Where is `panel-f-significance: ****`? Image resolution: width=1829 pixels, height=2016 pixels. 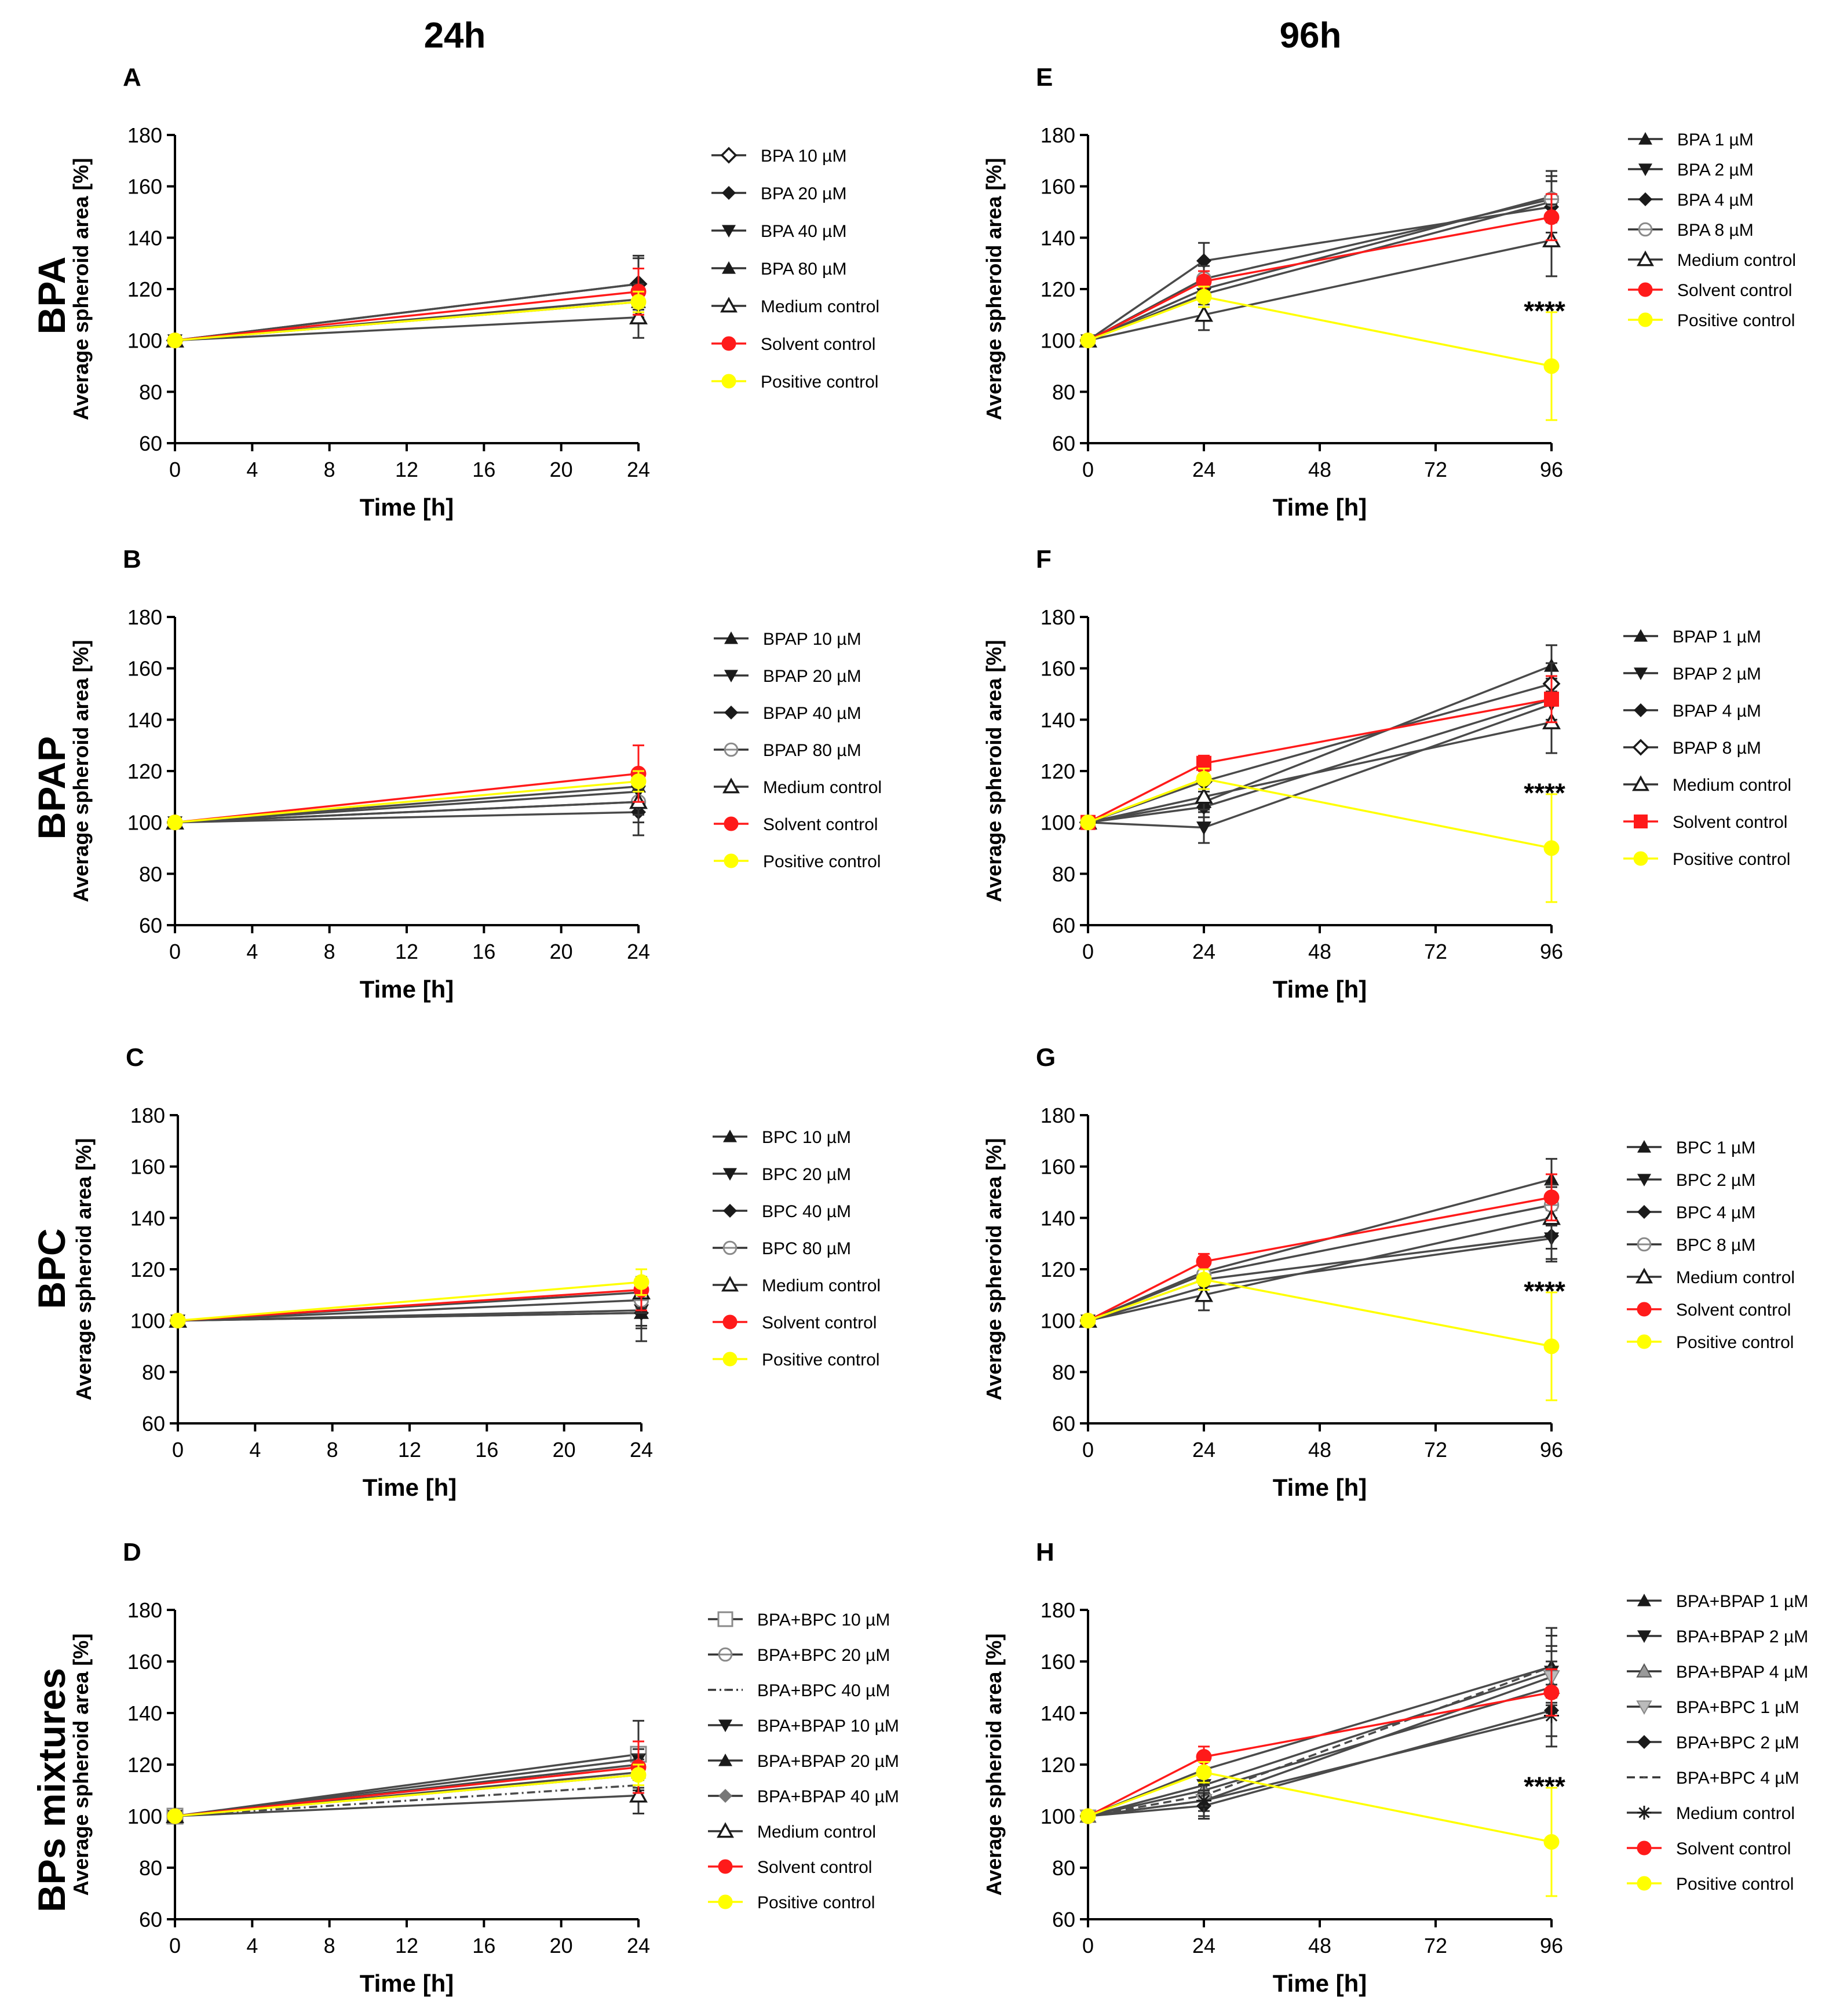 panel-f-significance: **** is located at coordinates (1544, 793).